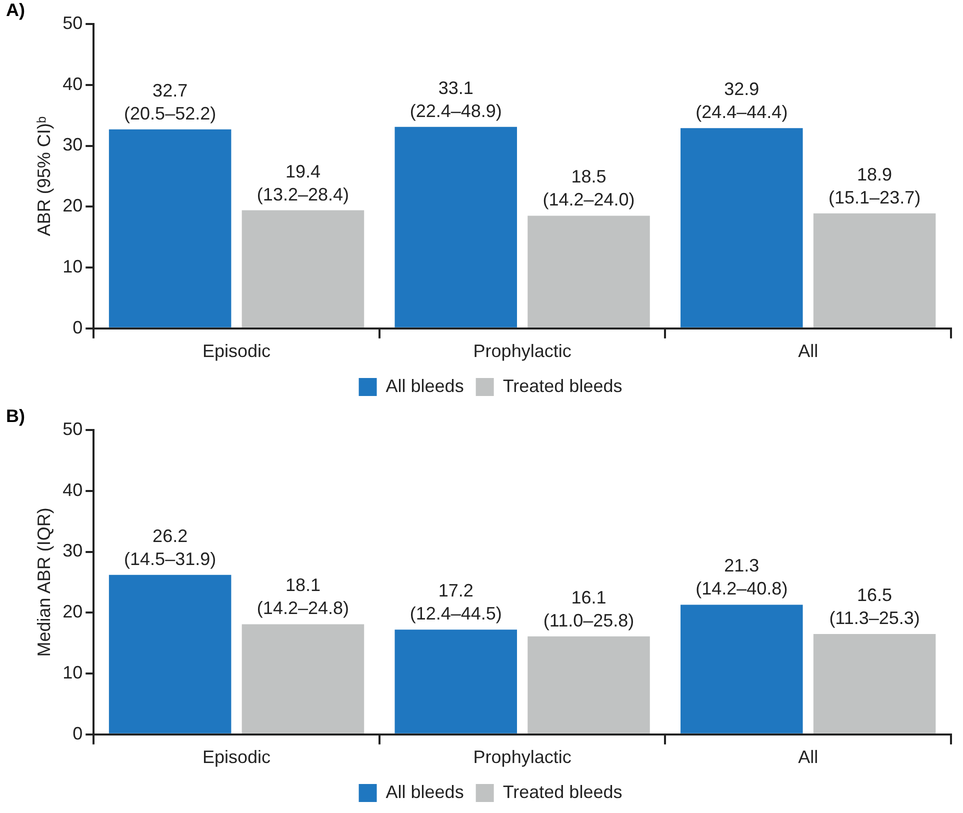  I want to click on y-axis-title: ABR (95% CI)ᵇ, so click(44, 176).